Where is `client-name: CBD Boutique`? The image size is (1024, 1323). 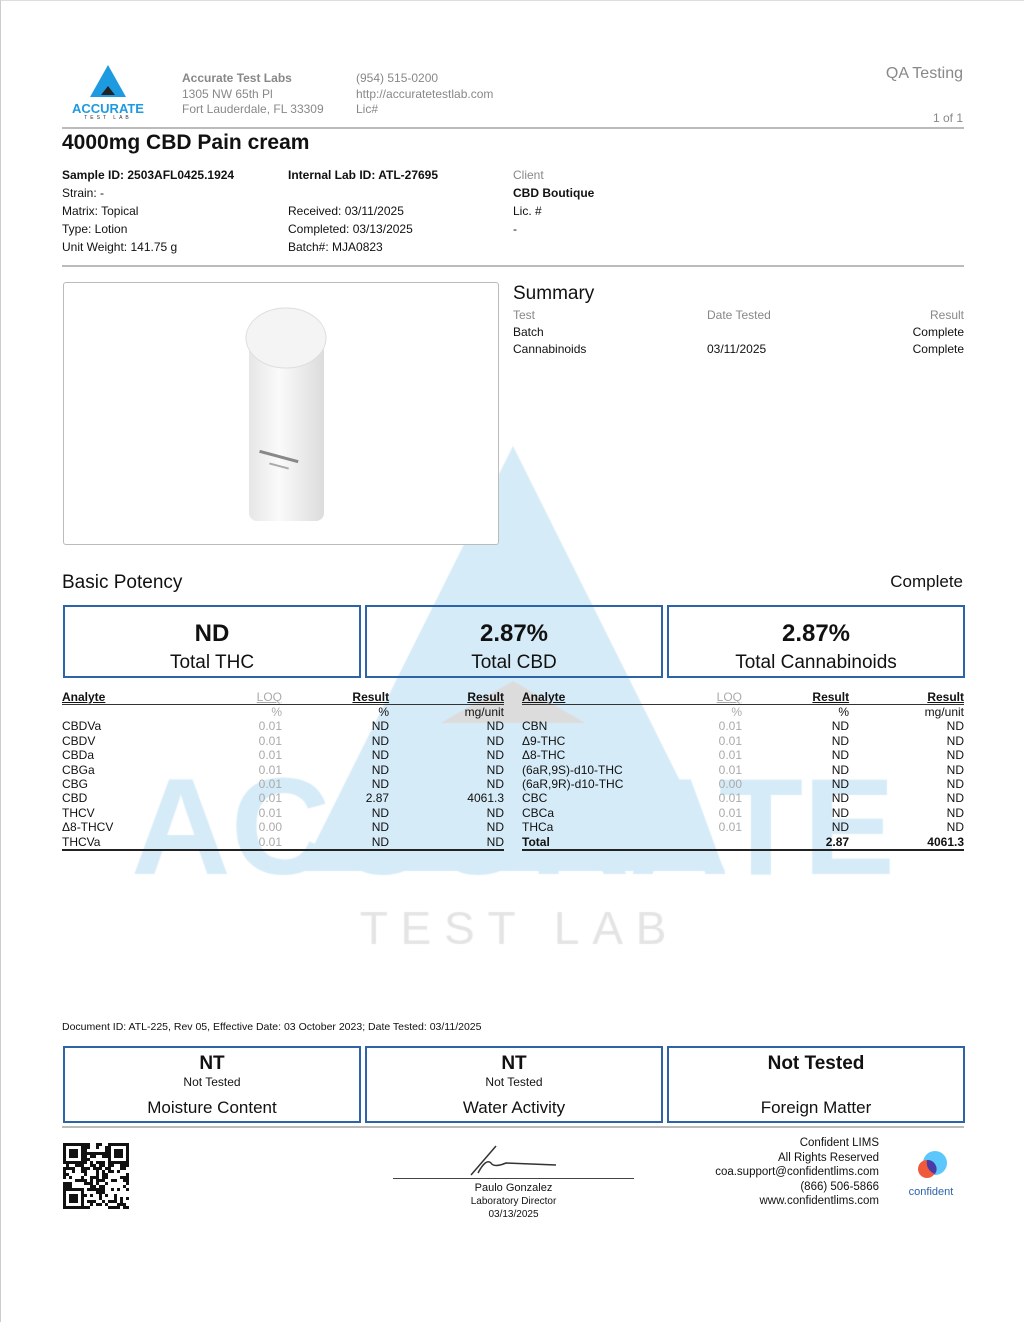 client-name: CBD Boutique is located at coordinates (554, 193).